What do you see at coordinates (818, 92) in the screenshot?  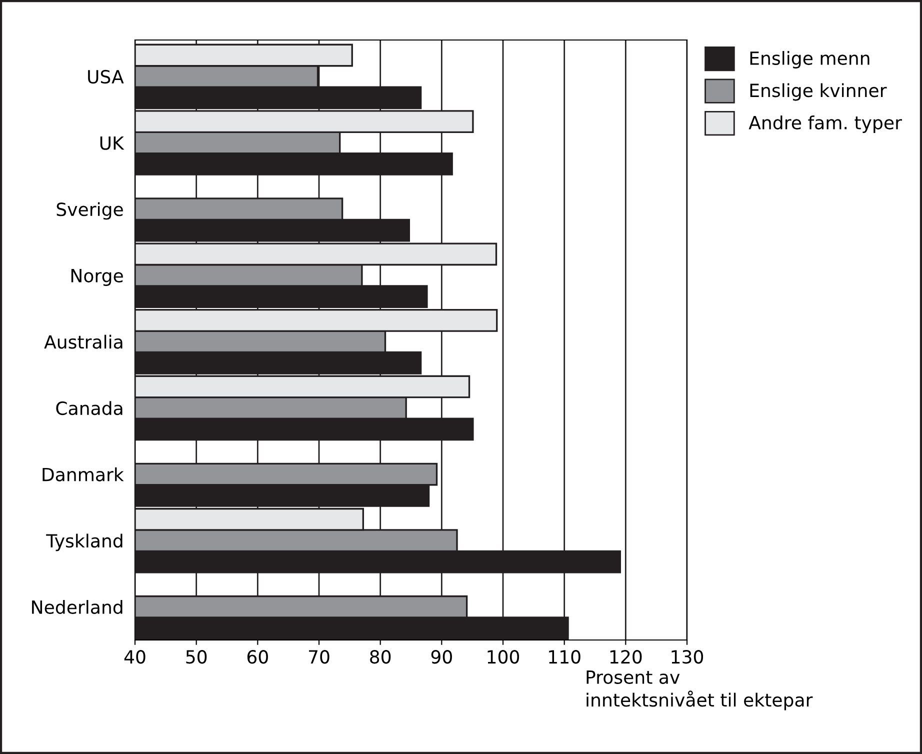 I see `legend-label: Enslige kvinner` at bounding box center [818, 92].